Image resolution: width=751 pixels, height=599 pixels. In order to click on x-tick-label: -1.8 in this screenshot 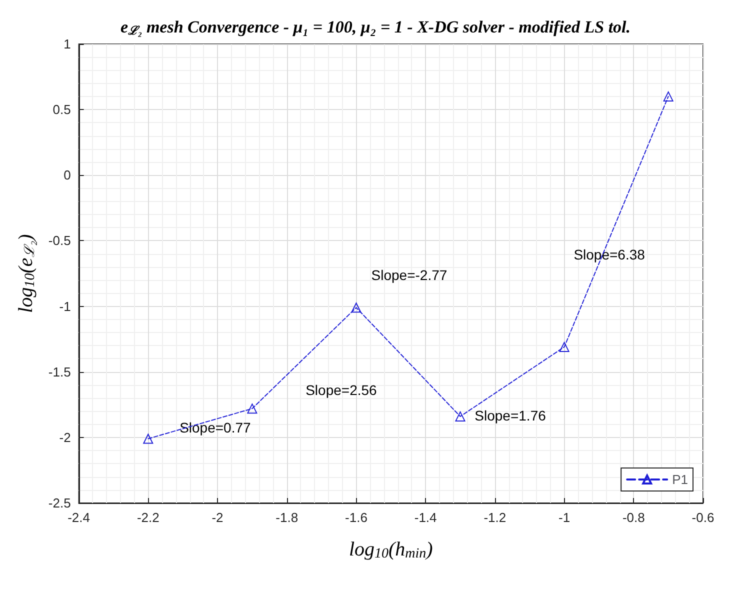, I will do `click(287, 517)`.